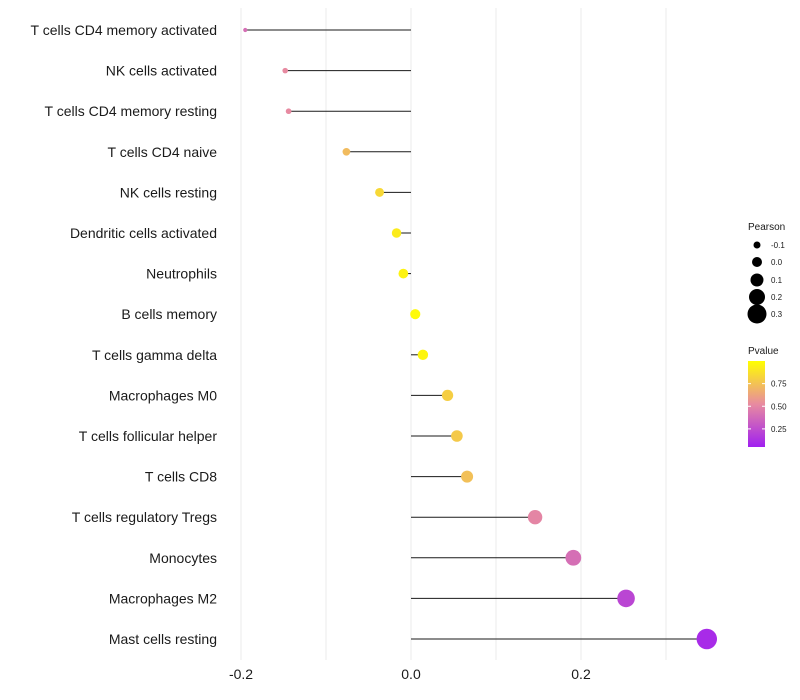 Image resolution: width=800 pixels, height=700 pixels. What do you see at coordinates (779, 429) in the screenshot?
I see `legend-color-label: 0.25` at bounding box center [779, 429].